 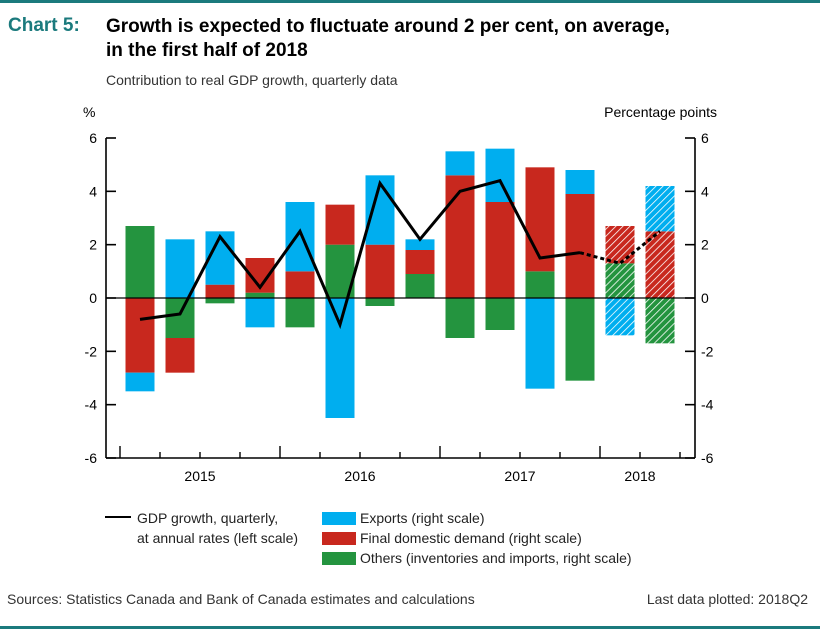 I want to click on left-tick-label: 4, so click(x=93, y=191).